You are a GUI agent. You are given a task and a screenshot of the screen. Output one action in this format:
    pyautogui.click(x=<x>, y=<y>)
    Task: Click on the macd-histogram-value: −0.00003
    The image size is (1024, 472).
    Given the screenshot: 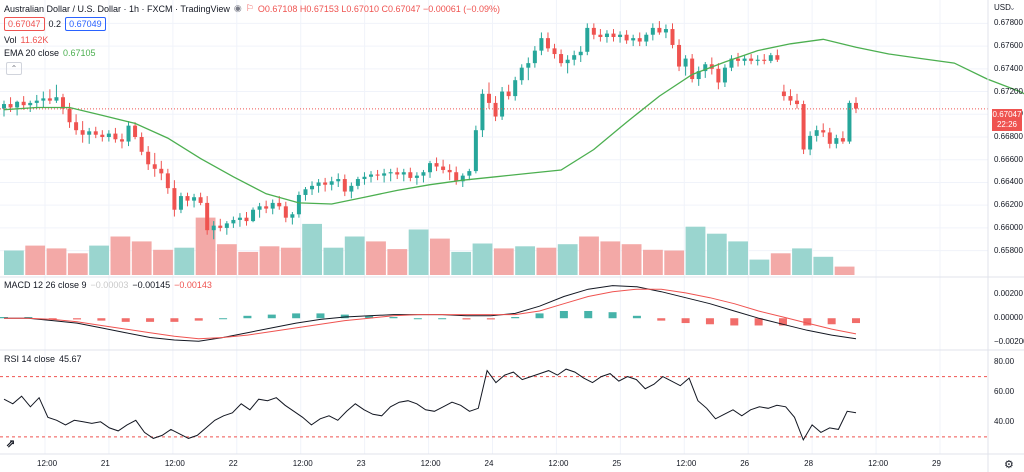 What is the action you would take?
    pyautogui.click(x=109, y=285)
    